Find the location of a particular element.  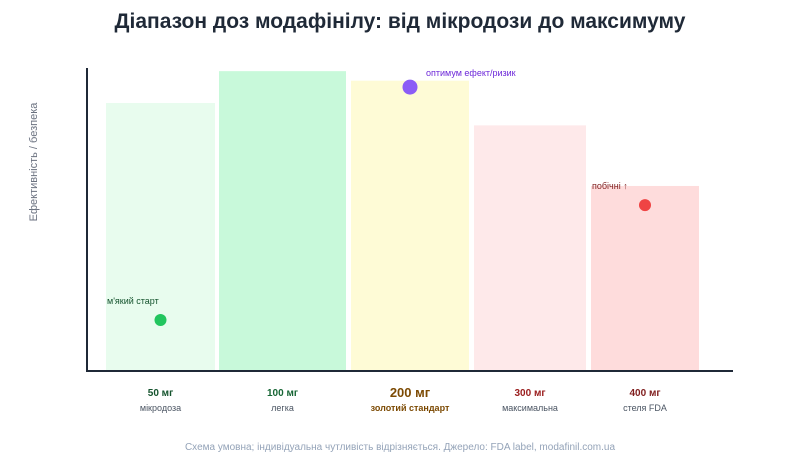

x-tick-label: 100 мг is located at coordinates (282, 393).